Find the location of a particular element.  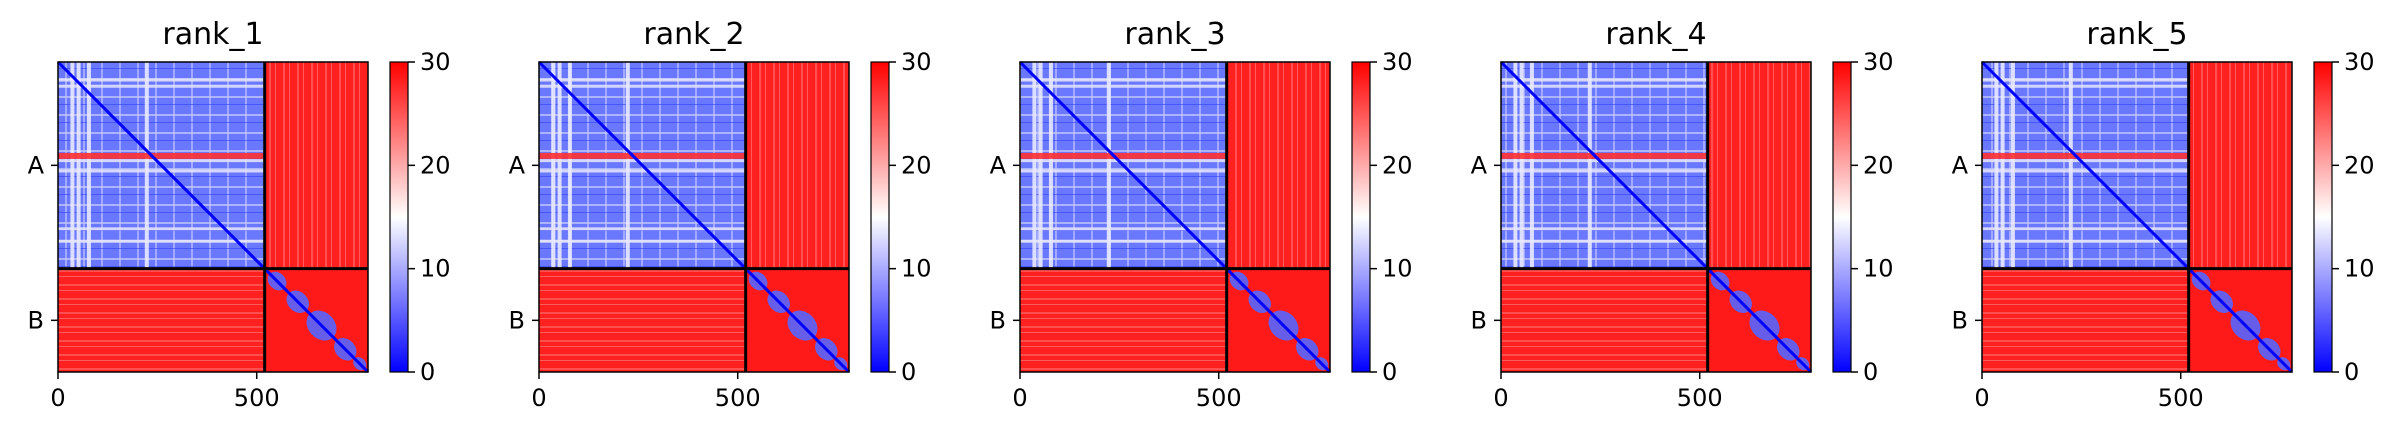

panel-title: rank_5 is located at coordinates (2136, 34).